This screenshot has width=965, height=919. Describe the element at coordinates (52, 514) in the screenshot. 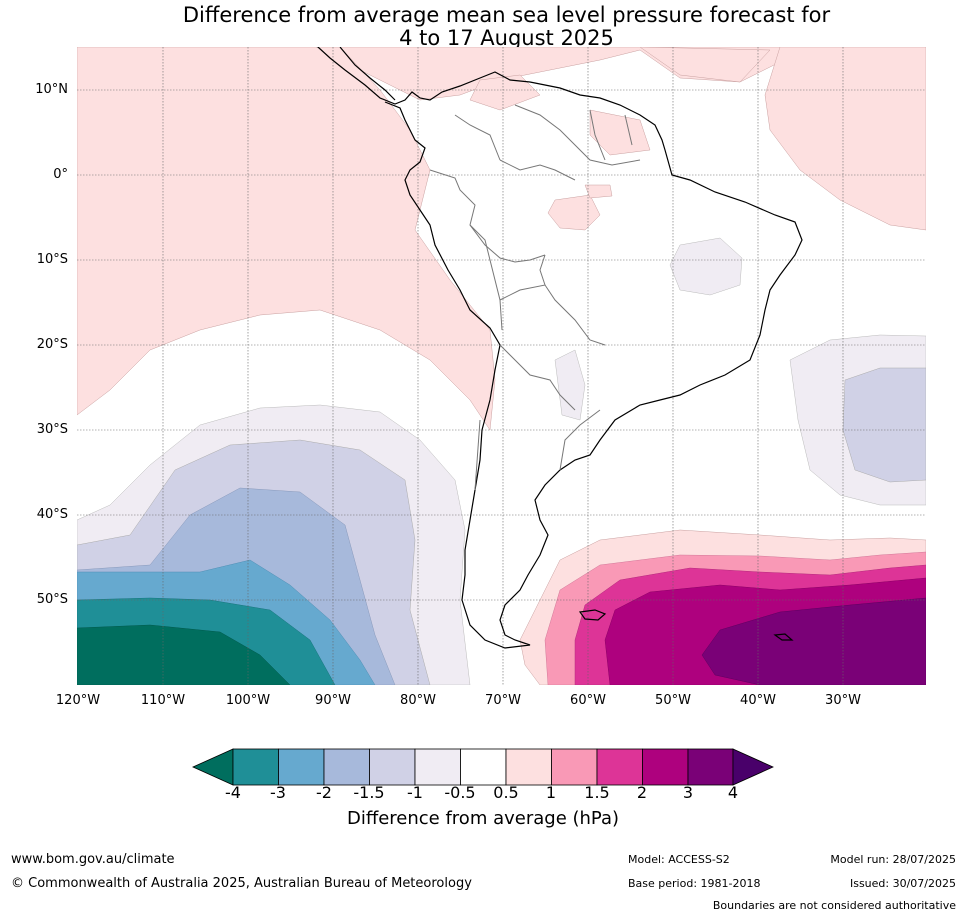

I see `lat-label: 40°S` at that location.